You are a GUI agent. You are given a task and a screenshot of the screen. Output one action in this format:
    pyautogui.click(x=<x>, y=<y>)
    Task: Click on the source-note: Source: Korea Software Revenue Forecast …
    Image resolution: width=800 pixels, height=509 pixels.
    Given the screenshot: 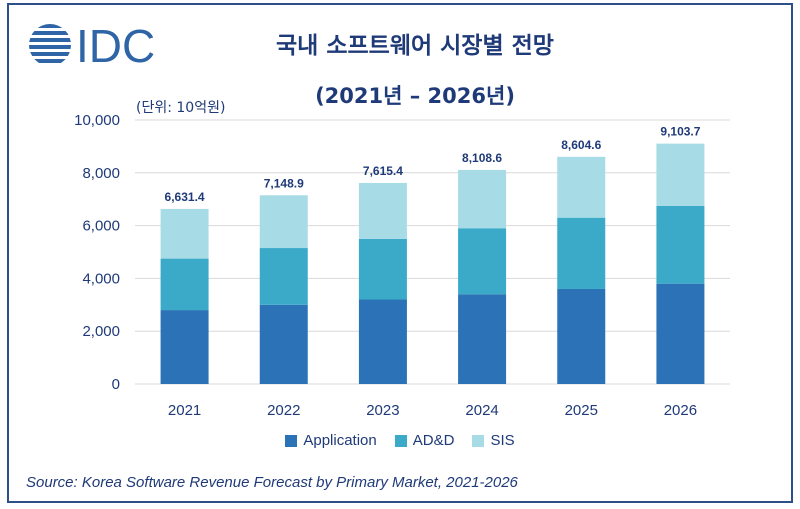 What is the action you would take?
    pyautogui.click(x=272, y=482)
    